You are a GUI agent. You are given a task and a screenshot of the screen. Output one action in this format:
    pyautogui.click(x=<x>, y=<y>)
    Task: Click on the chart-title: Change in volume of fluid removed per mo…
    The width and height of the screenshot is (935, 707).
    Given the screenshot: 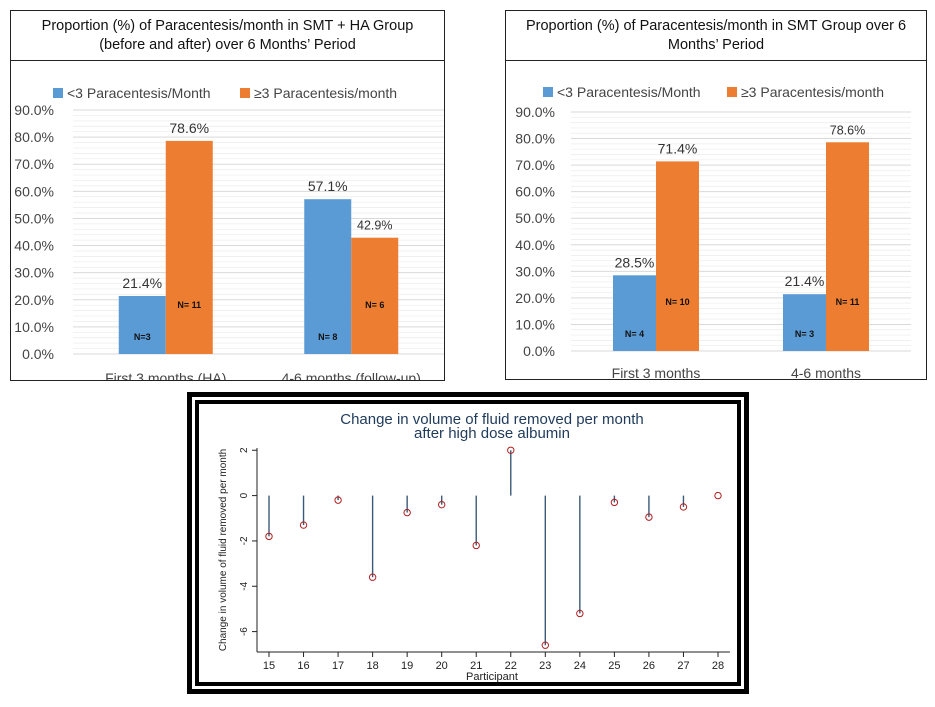 What is the action you would take?
    pyautogui.click(x=492, y=419)
    